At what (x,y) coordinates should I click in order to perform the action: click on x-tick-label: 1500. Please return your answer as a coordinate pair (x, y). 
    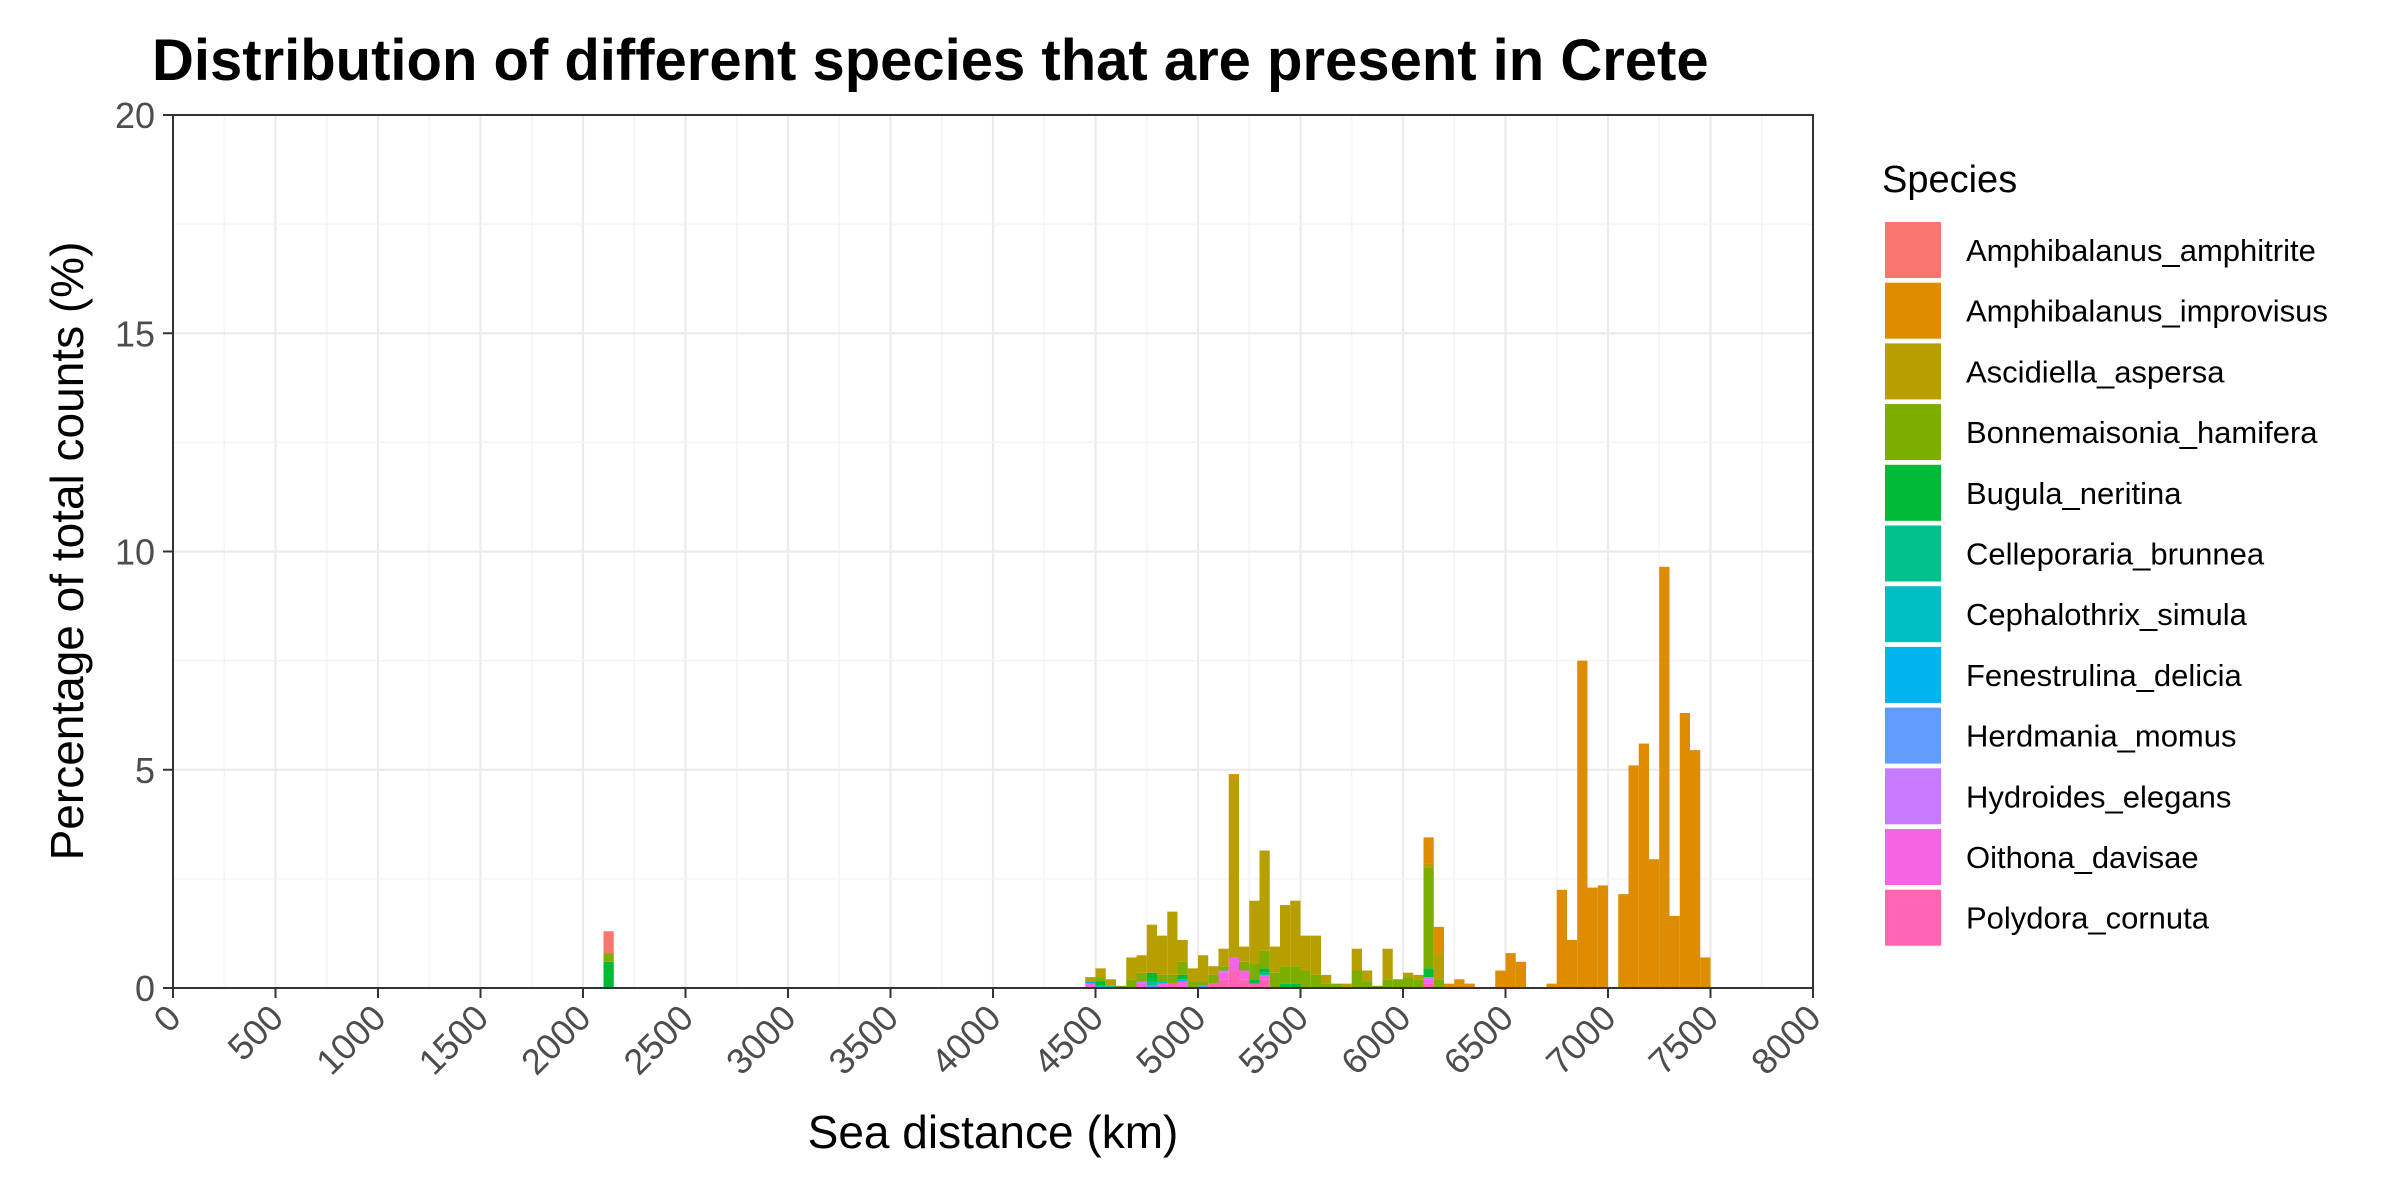
    Looking at the image, I should click on (453, 1040).